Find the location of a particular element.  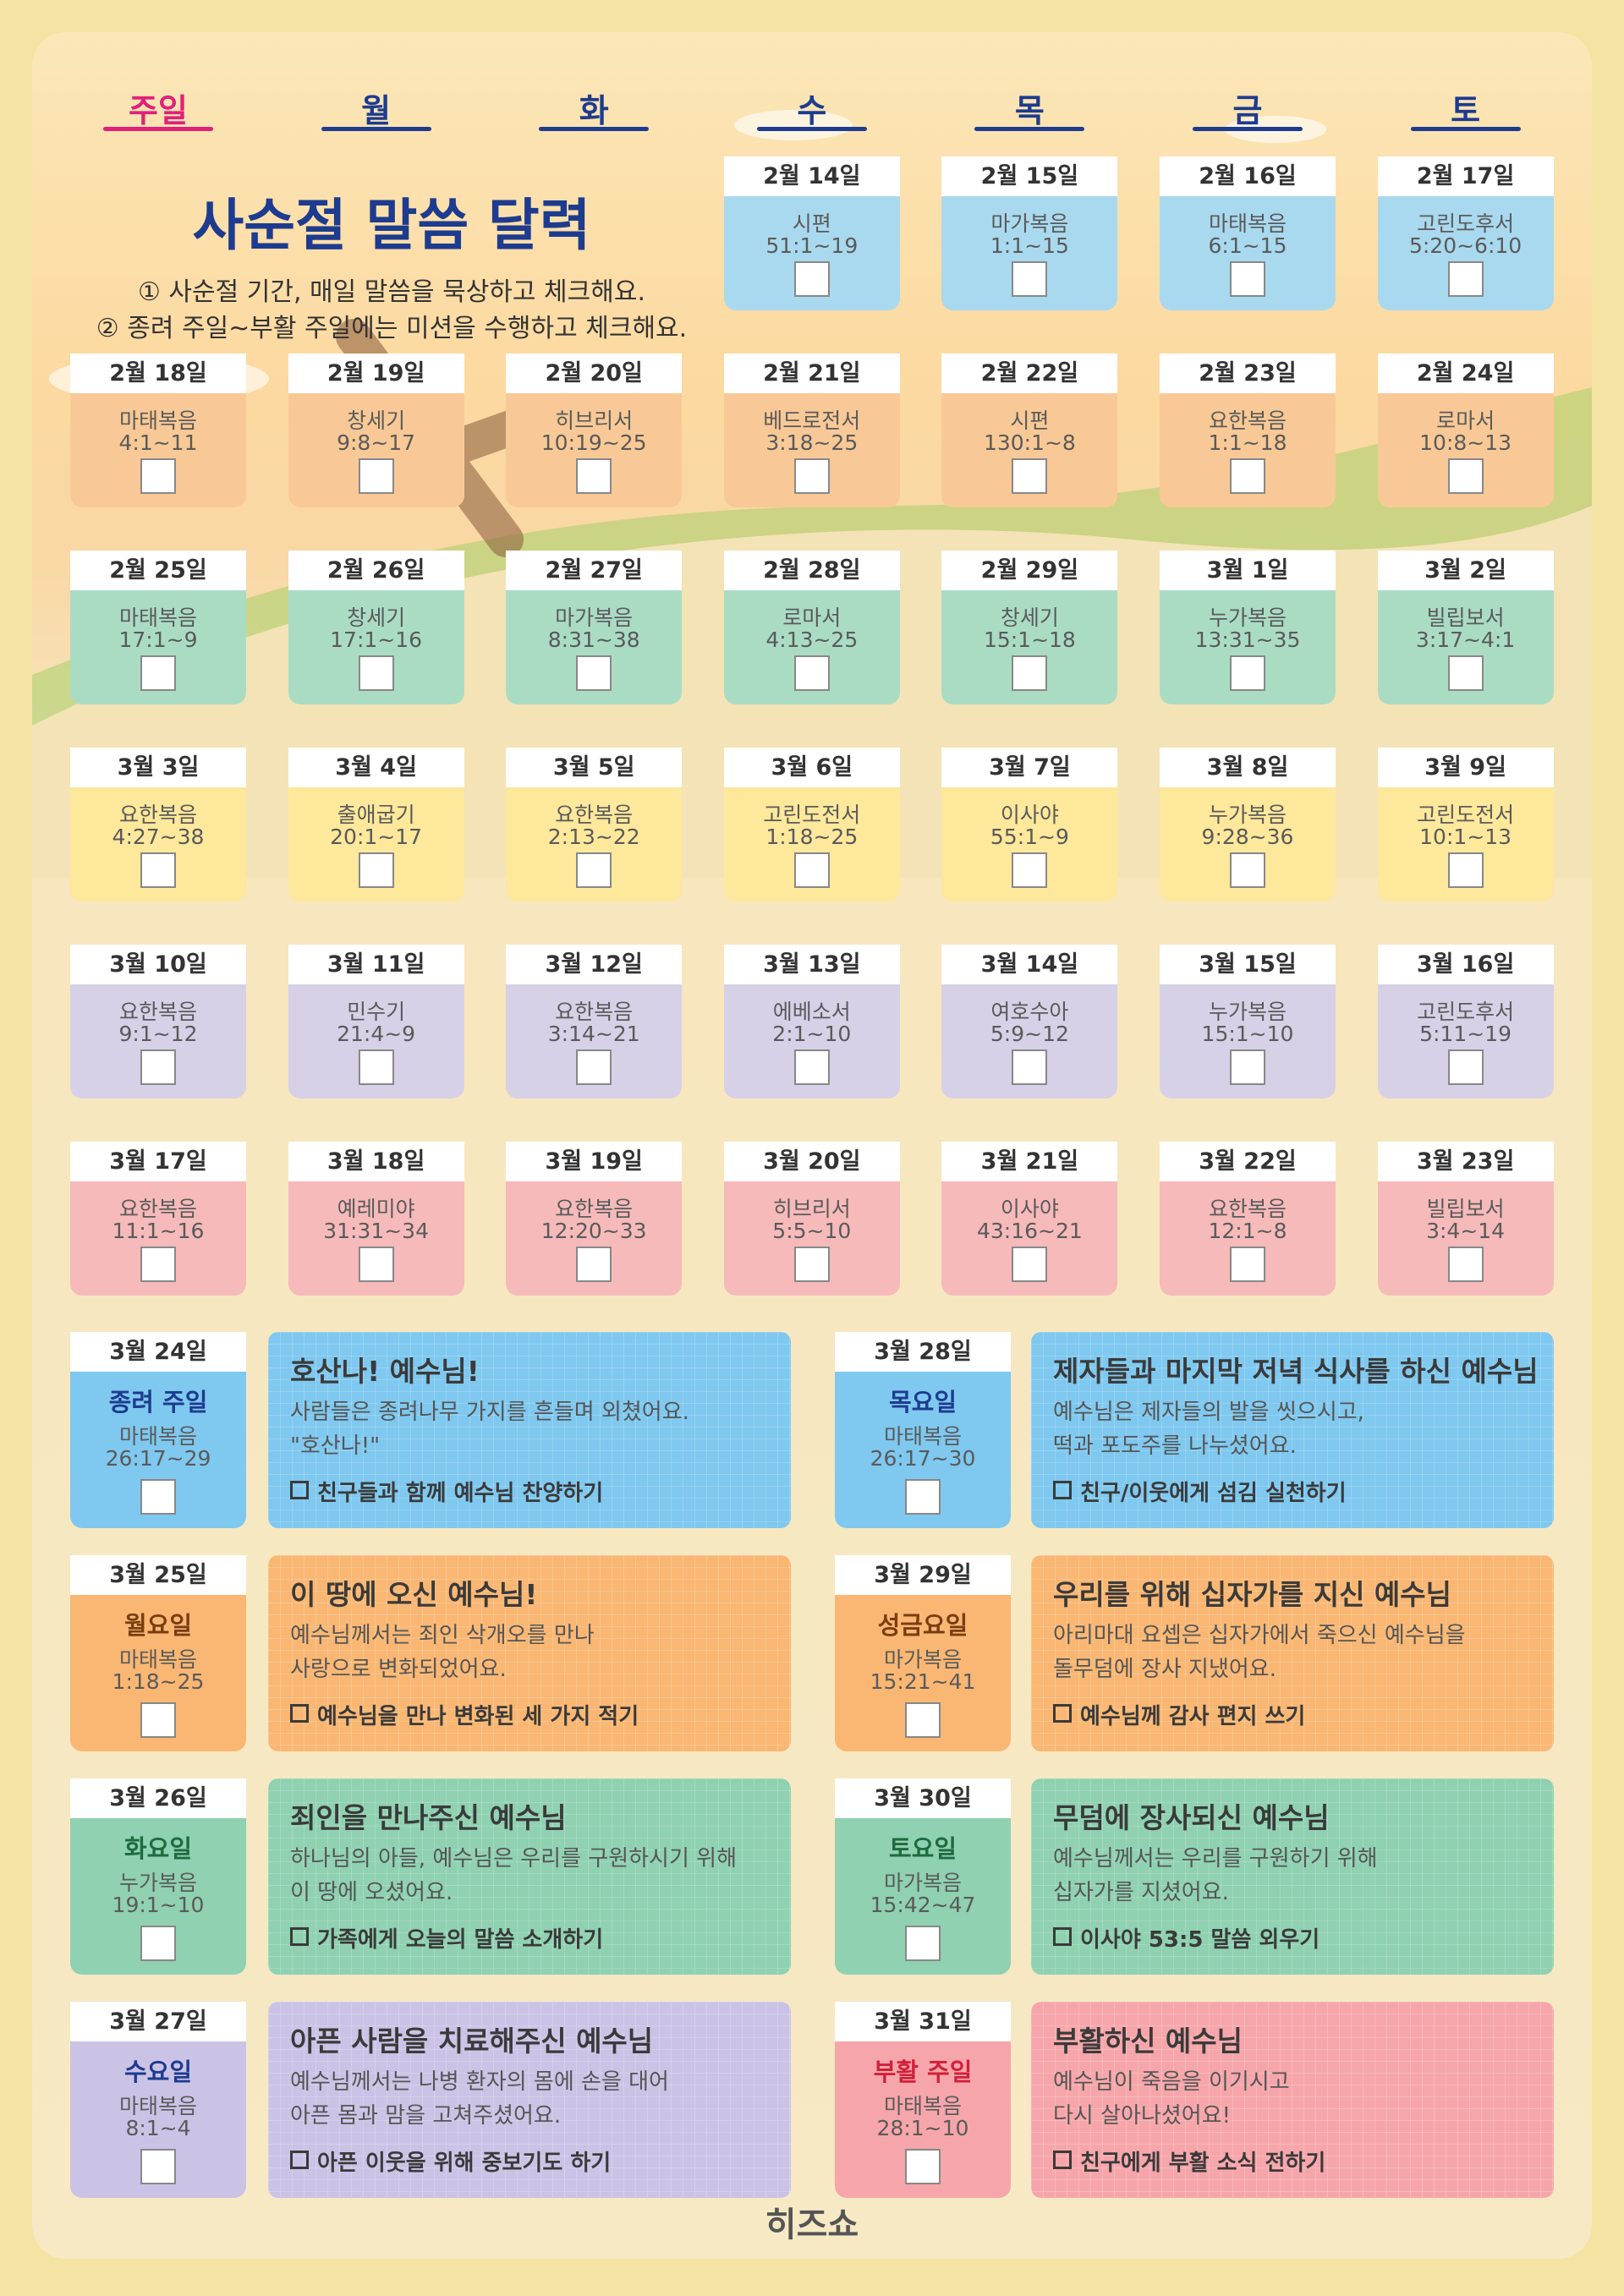

day-cell: 2월 26일 창세기 17:1~16 is located at coordinates (376, 627).